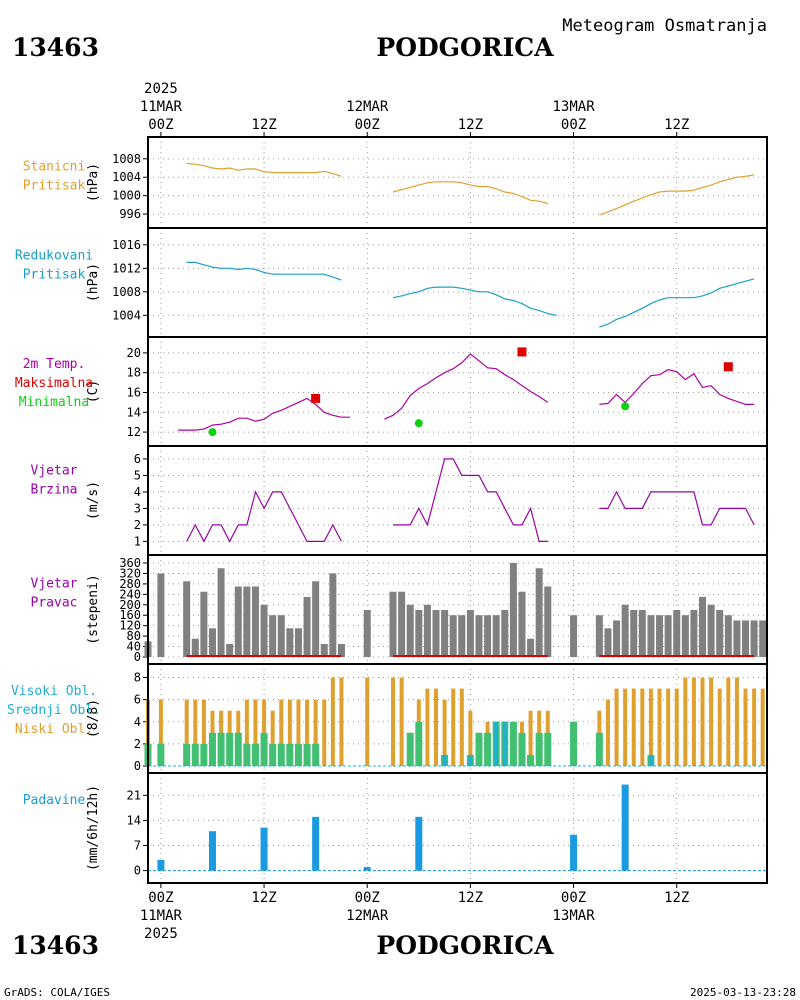 This screenshot has width=800, height=1000. Describe the element at coordinates (126, 177) in the screenshot. I see `station-pressure-ytick-label: 1004` at that location.